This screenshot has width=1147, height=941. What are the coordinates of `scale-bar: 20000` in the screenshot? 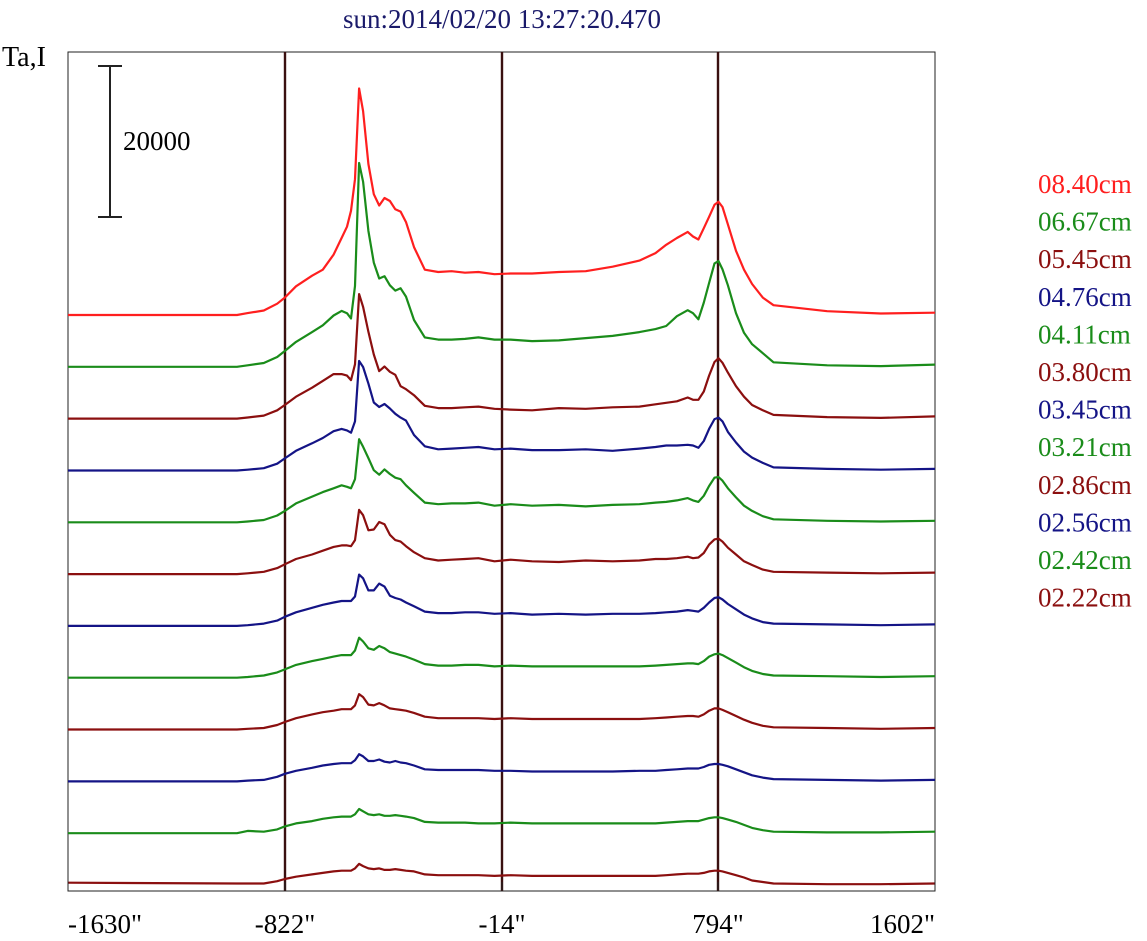 It's located at (144, 141).